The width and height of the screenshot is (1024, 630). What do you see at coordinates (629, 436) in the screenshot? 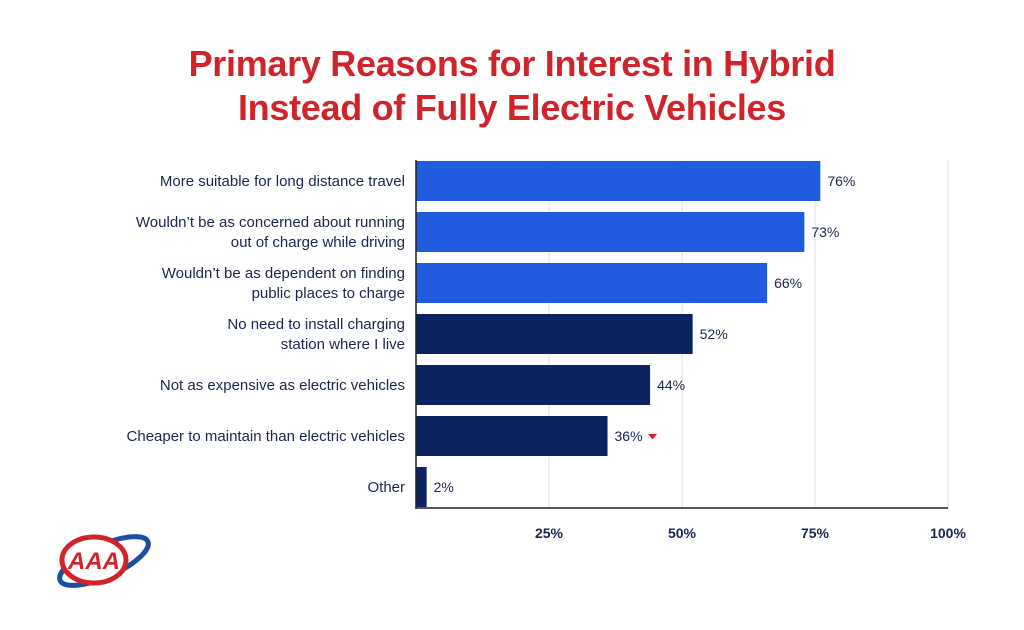
I see `value-label-5: 36%` at bounding box center [629, 436].